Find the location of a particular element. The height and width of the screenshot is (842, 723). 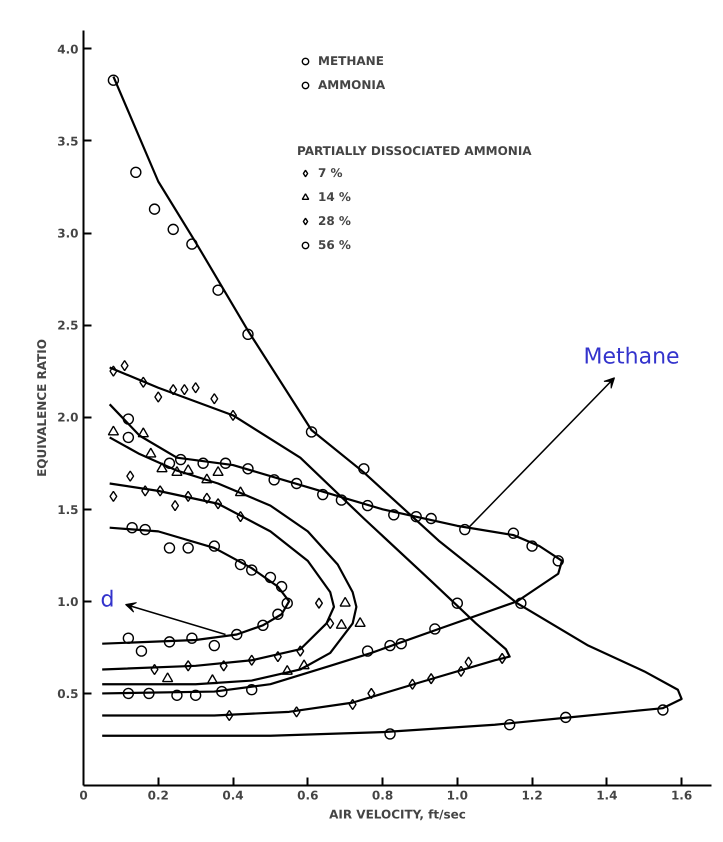

y-tick-label: 1.0 is located at coordinates (68, 601).